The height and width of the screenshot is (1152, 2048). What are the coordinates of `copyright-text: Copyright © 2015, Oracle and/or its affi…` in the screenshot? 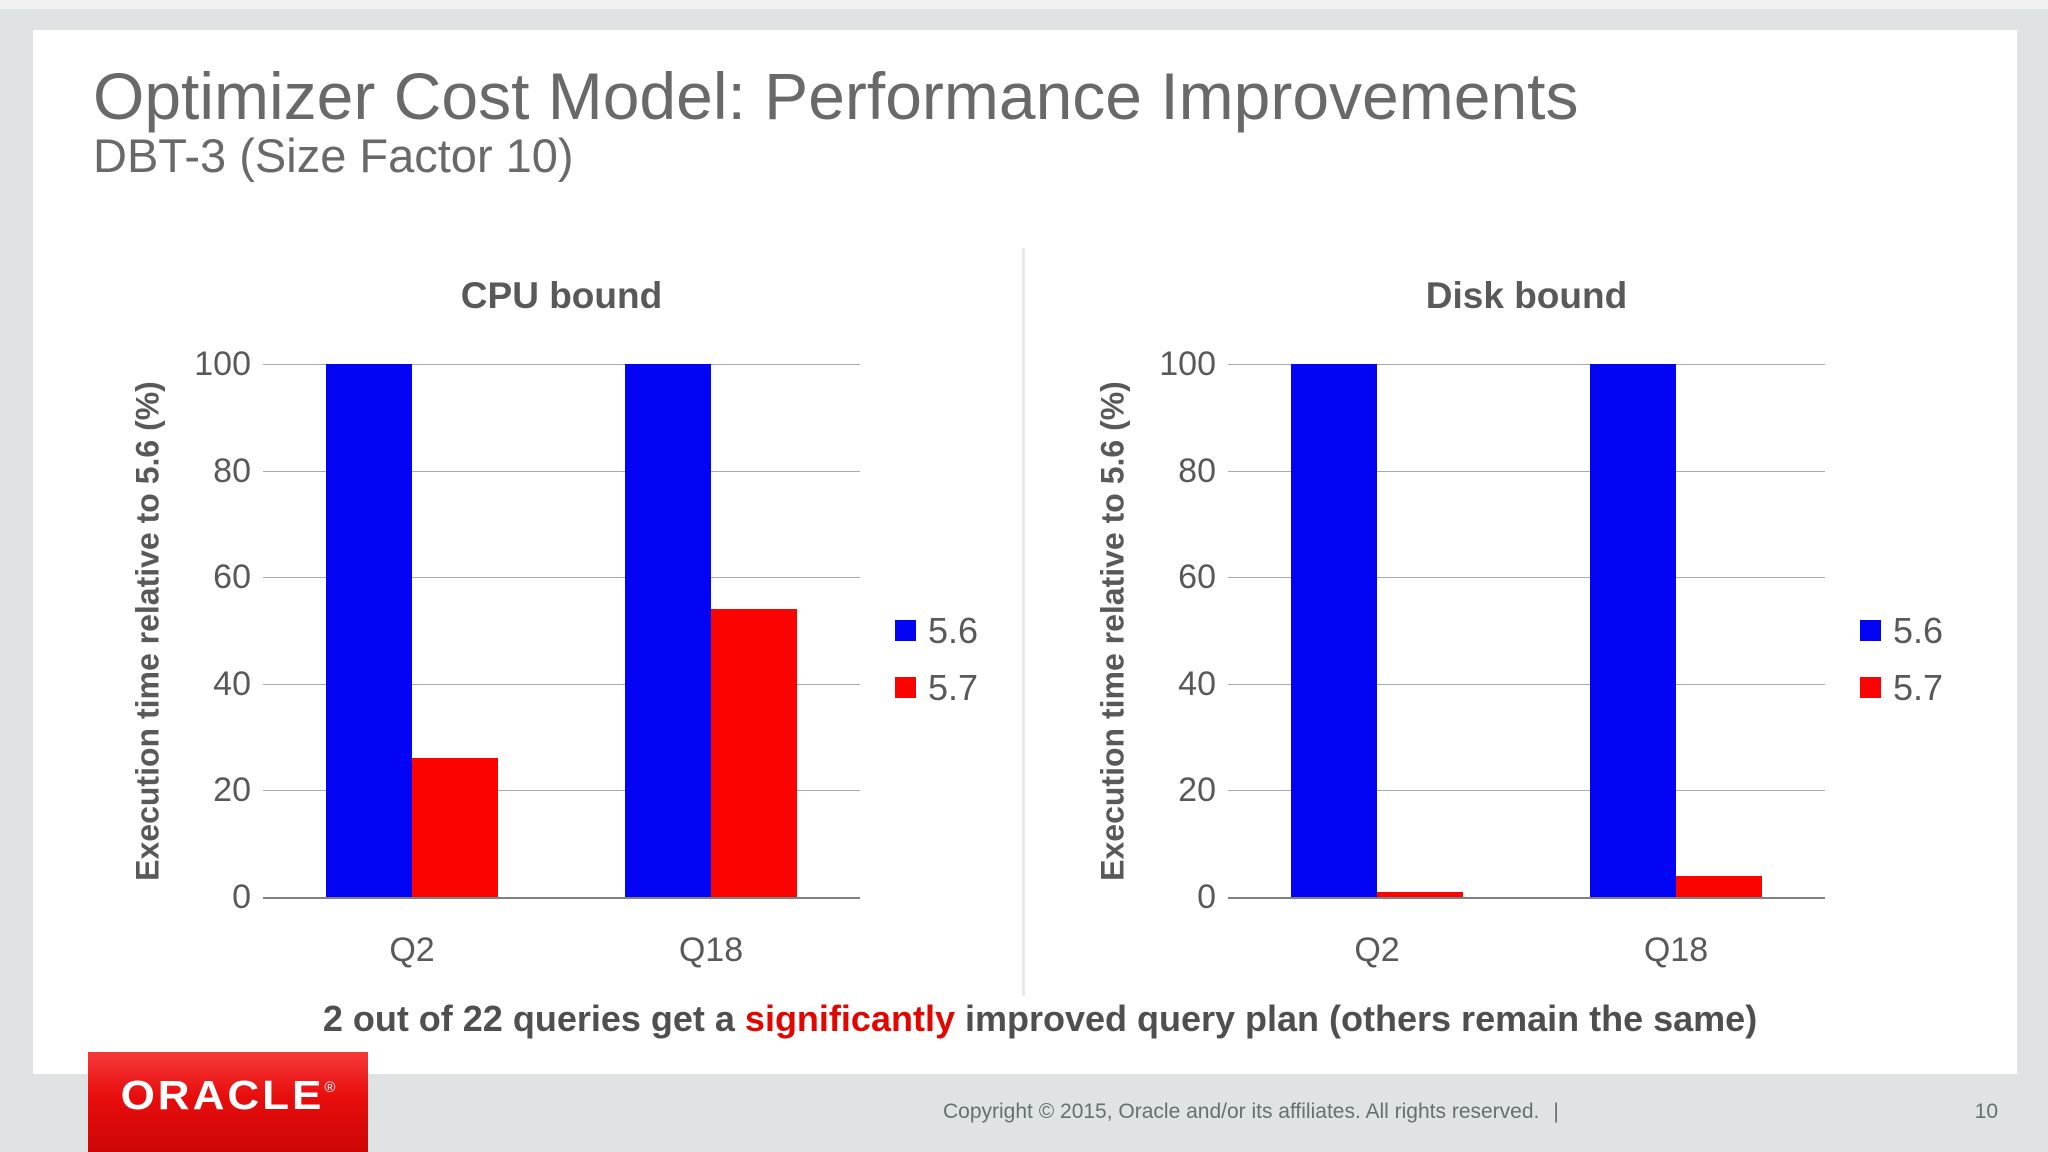 It's located at (1241, 1111).